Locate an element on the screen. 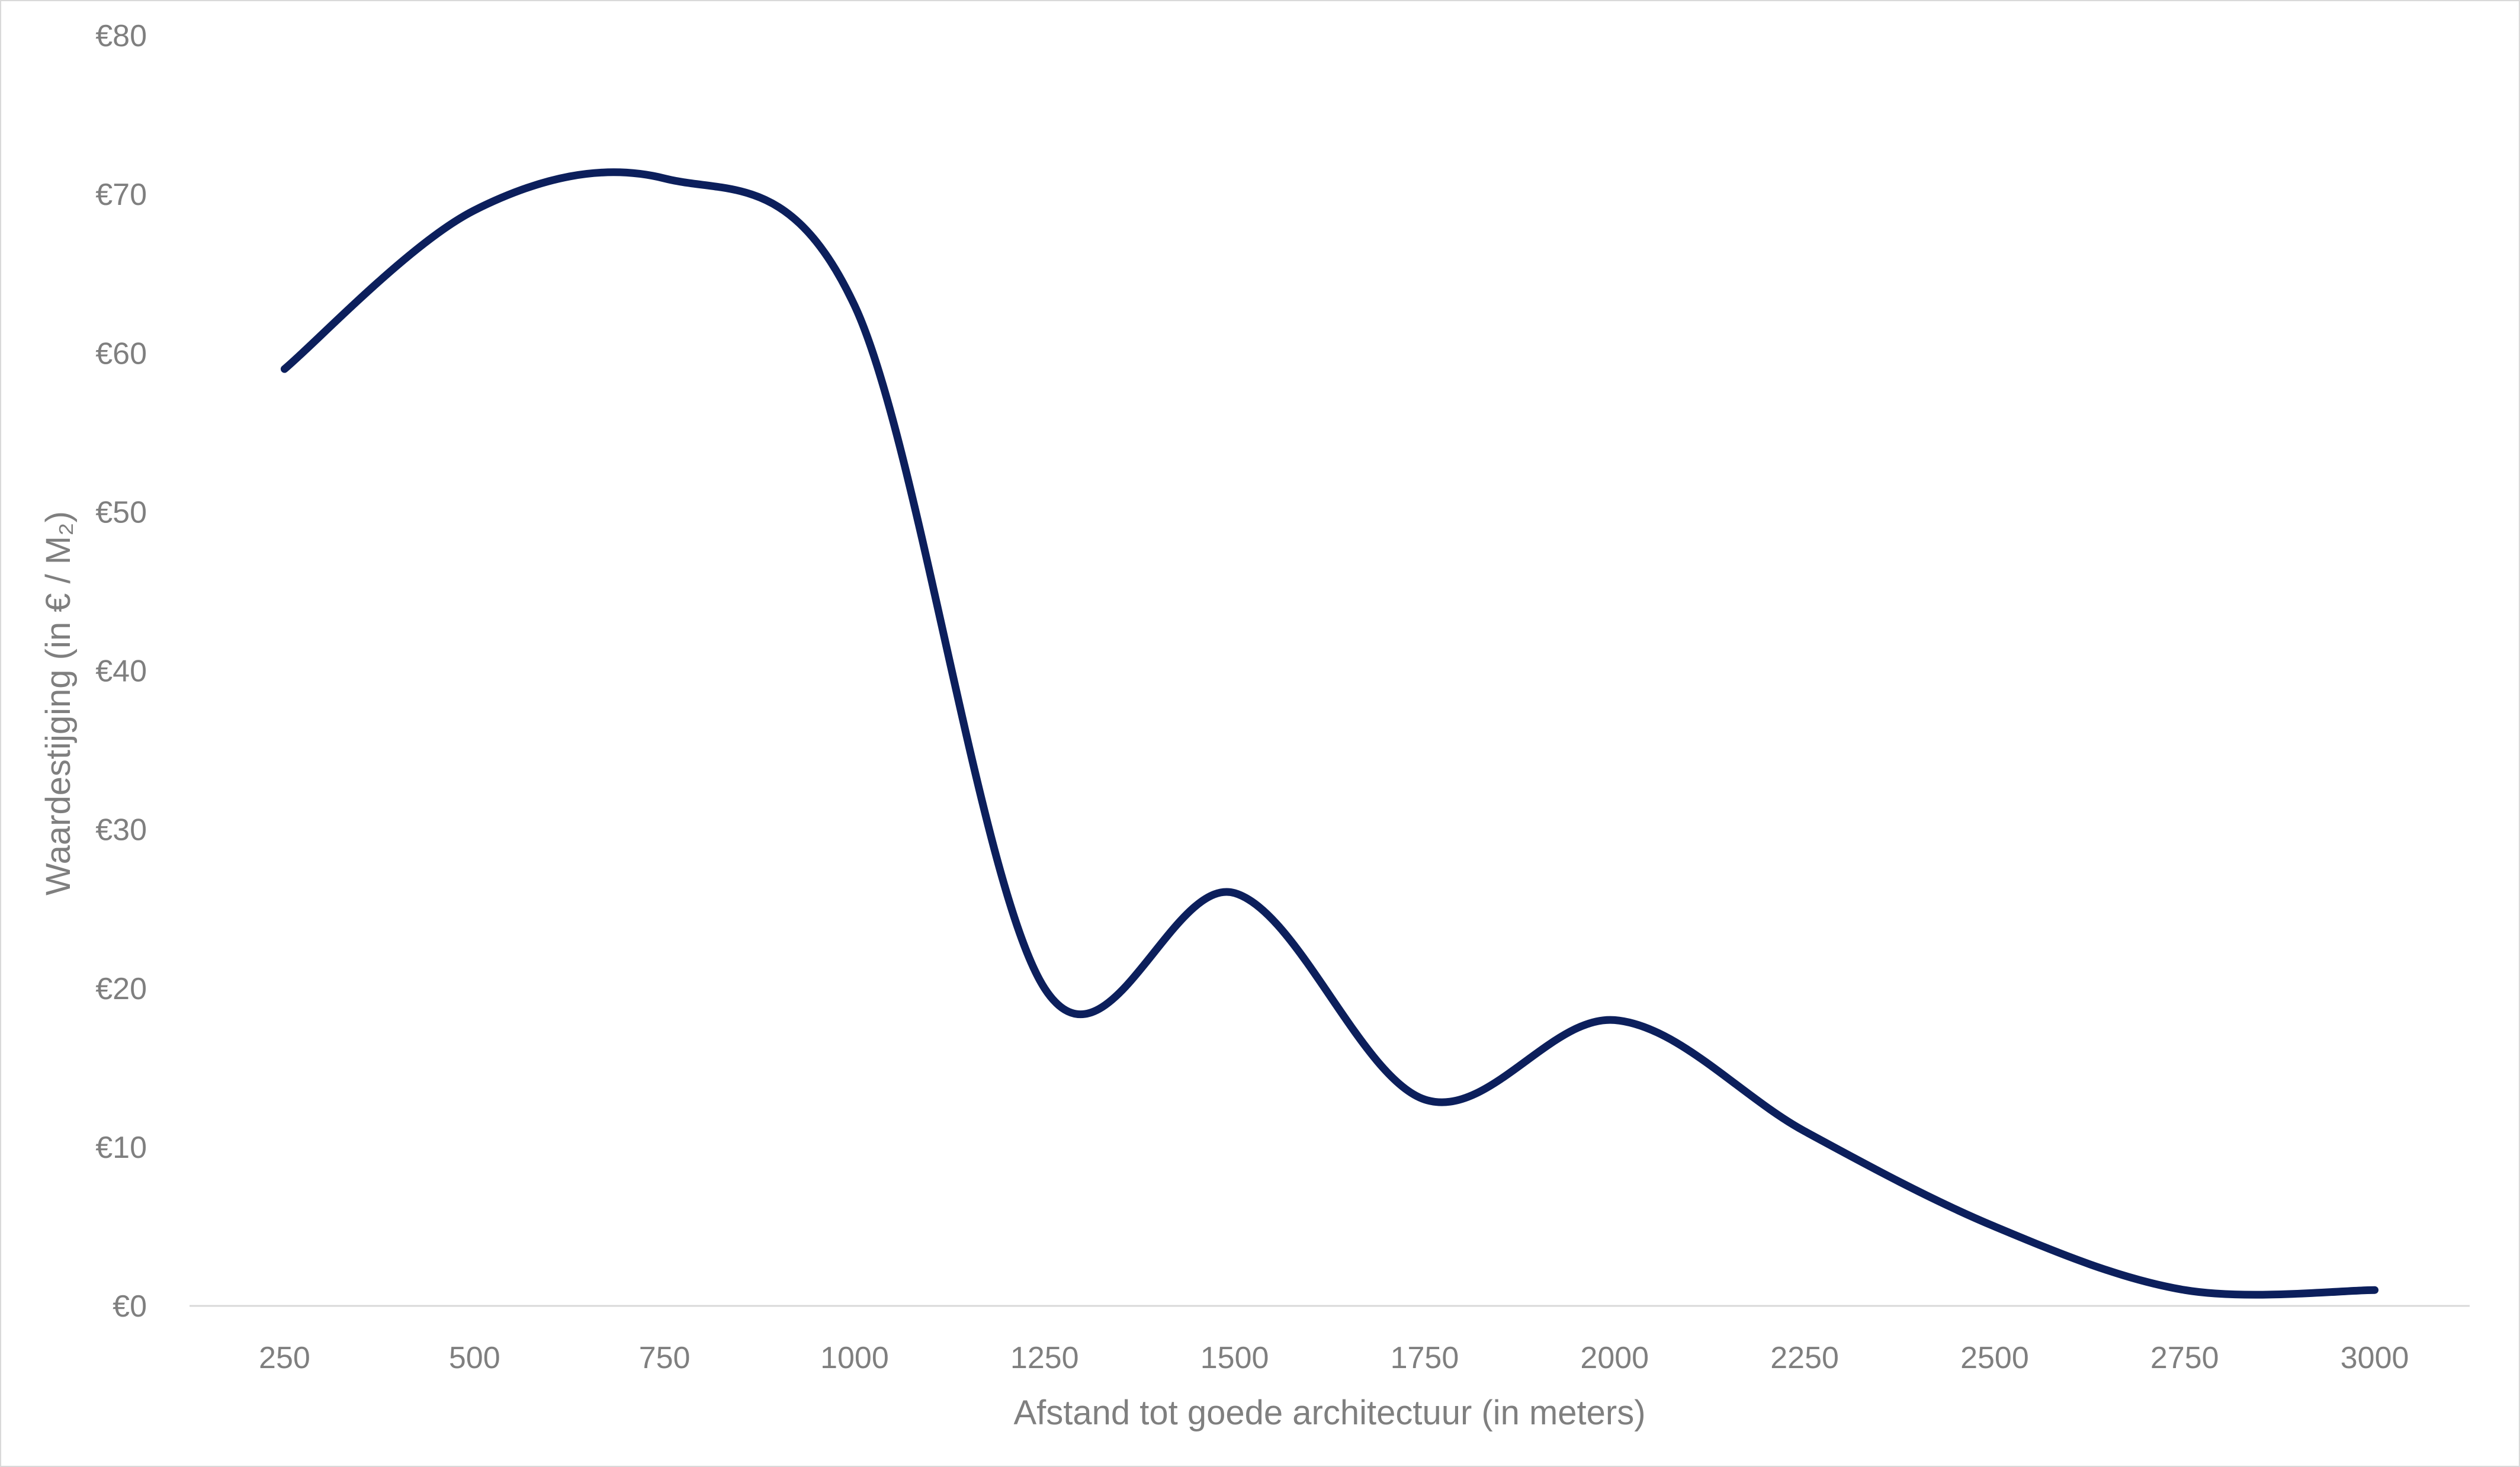  x-tick-label: 750 is located at coordinates (665, 1358).